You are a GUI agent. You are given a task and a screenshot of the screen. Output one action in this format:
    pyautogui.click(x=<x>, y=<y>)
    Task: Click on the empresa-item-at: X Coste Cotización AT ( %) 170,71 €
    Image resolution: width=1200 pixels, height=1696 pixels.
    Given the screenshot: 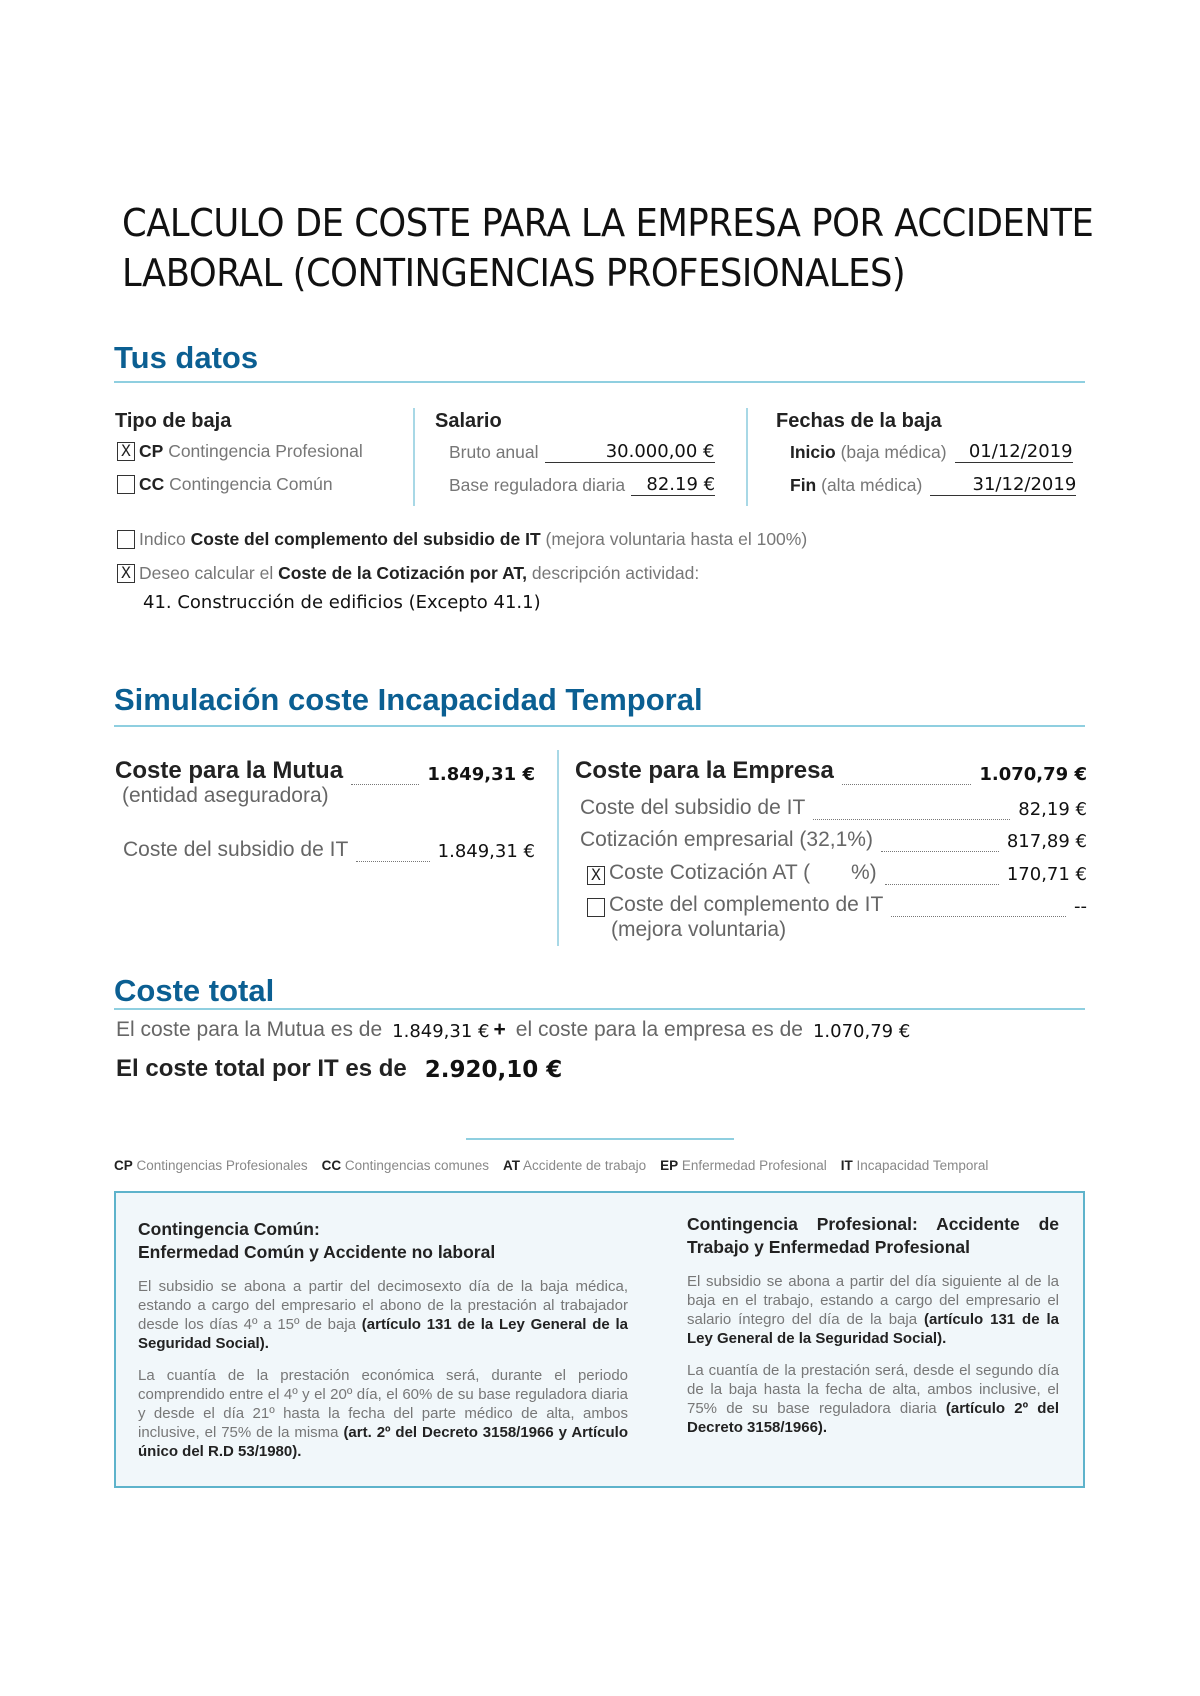 What is the action you would take?
    pyautogui.click(x=837, y=873)
    